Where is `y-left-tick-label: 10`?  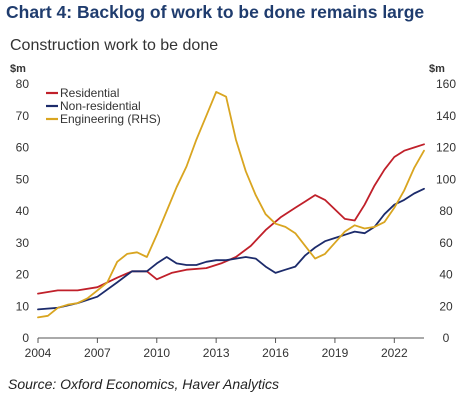
y-left-tick-label: 10 is located at coordinates (23, 306).